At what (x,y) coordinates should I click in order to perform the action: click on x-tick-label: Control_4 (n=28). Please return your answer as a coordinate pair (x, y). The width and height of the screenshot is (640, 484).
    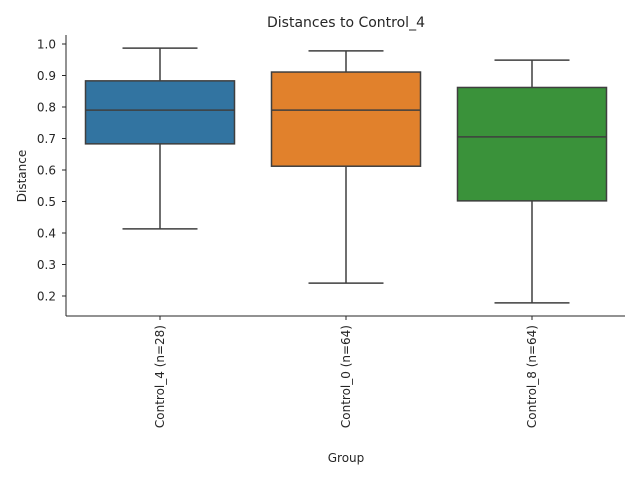
    Looking at the image, I should click on (160, 376).